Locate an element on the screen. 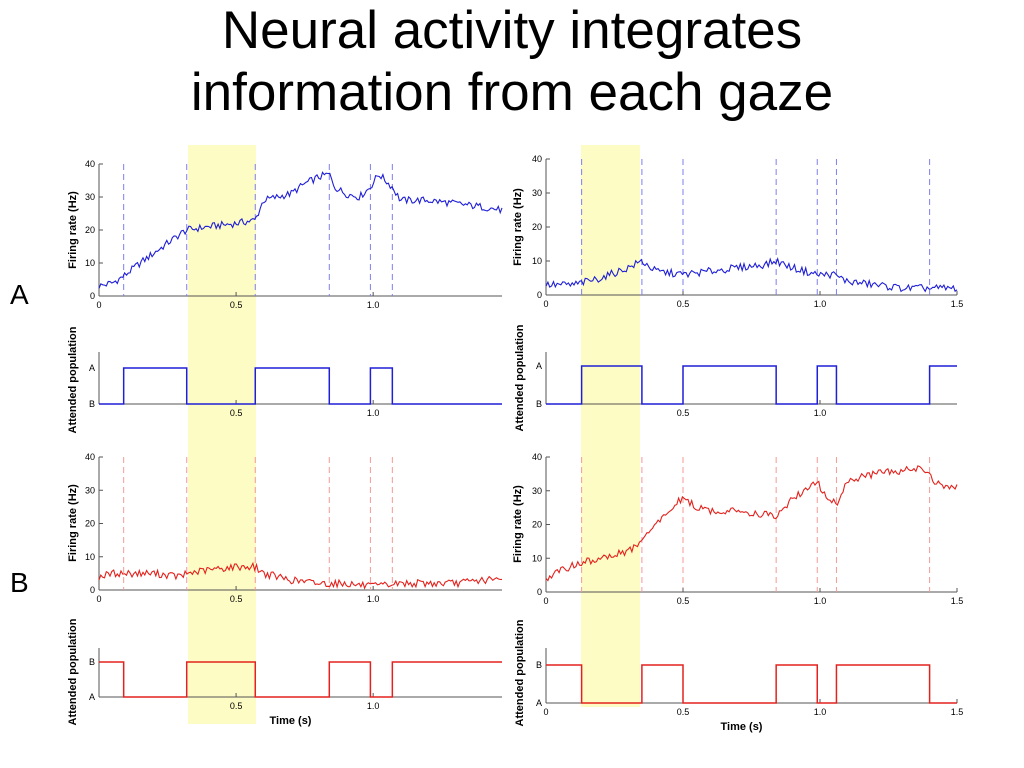 Image resolution: width=1024 pixels, height=768 pixels. chart-A-left-attended: A B 0.5 1.0 Attended population is located at coordinates (284, 379).